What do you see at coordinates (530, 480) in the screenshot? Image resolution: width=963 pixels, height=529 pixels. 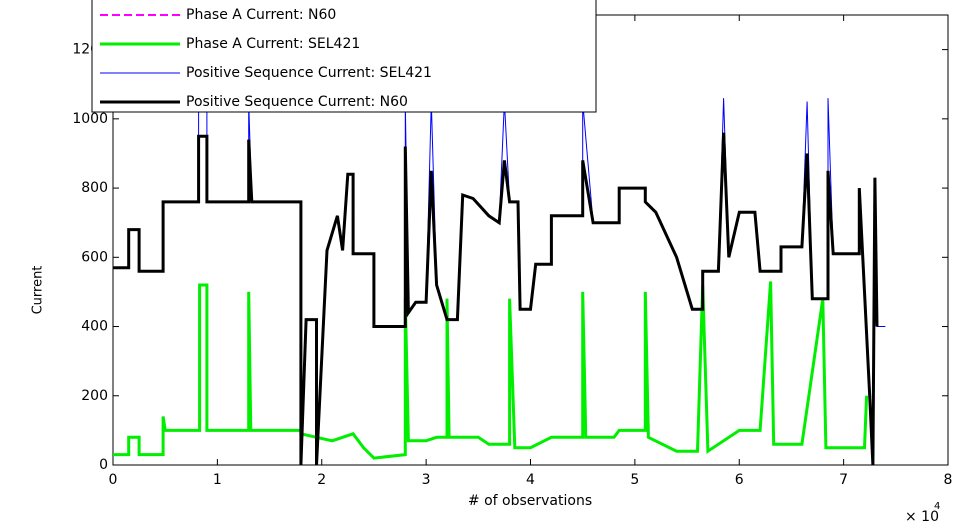 I see `x-tick-label: 4` at bounding box center [530, 480].